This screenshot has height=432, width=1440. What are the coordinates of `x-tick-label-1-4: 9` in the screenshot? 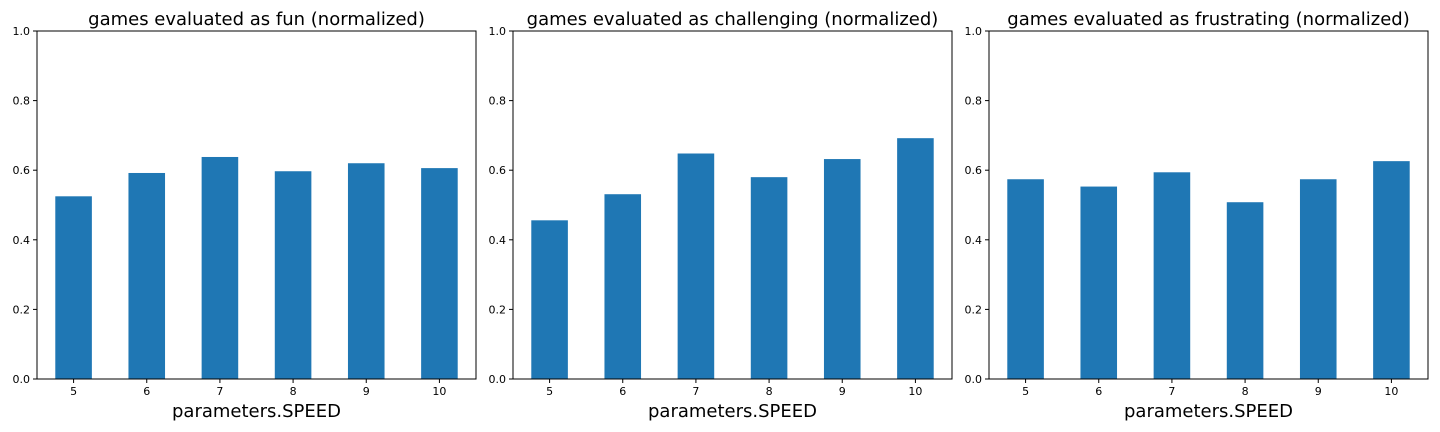 It's located at (842, 391).